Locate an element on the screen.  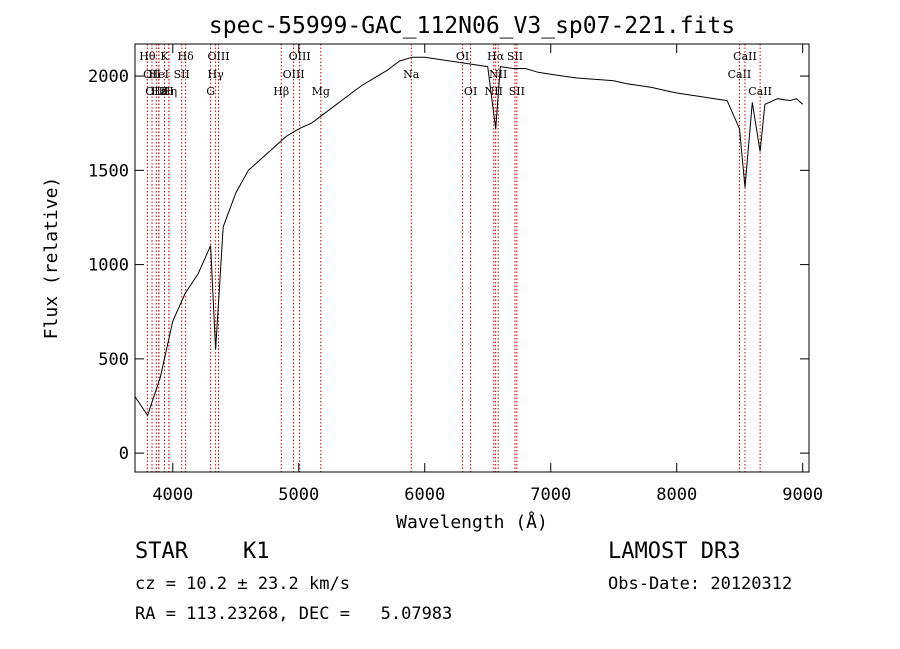
line-marker-label: Mg is located at coordinates (321, 91).